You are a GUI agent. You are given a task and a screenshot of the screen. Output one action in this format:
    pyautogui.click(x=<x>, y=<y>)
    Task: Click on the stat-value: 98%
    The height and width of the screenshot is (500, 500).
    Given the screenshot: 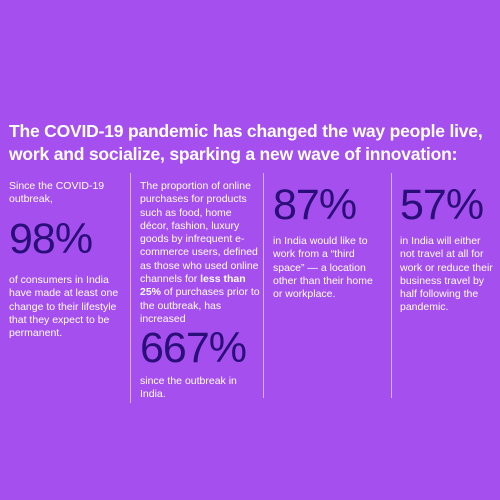 What is the action you would take?
    pyautogui.click(x=51, y=239)
    